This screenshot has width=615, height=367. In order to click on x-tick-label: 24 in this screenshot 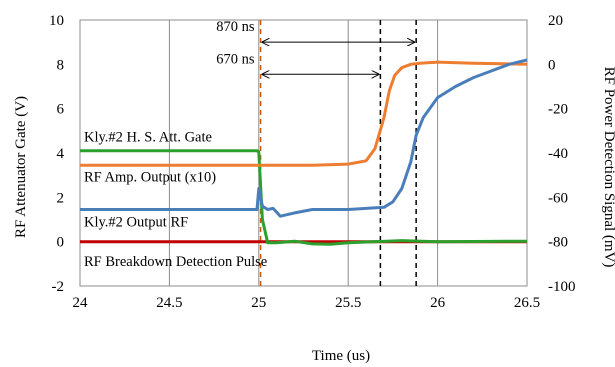, I will do `click(81, 303)`.